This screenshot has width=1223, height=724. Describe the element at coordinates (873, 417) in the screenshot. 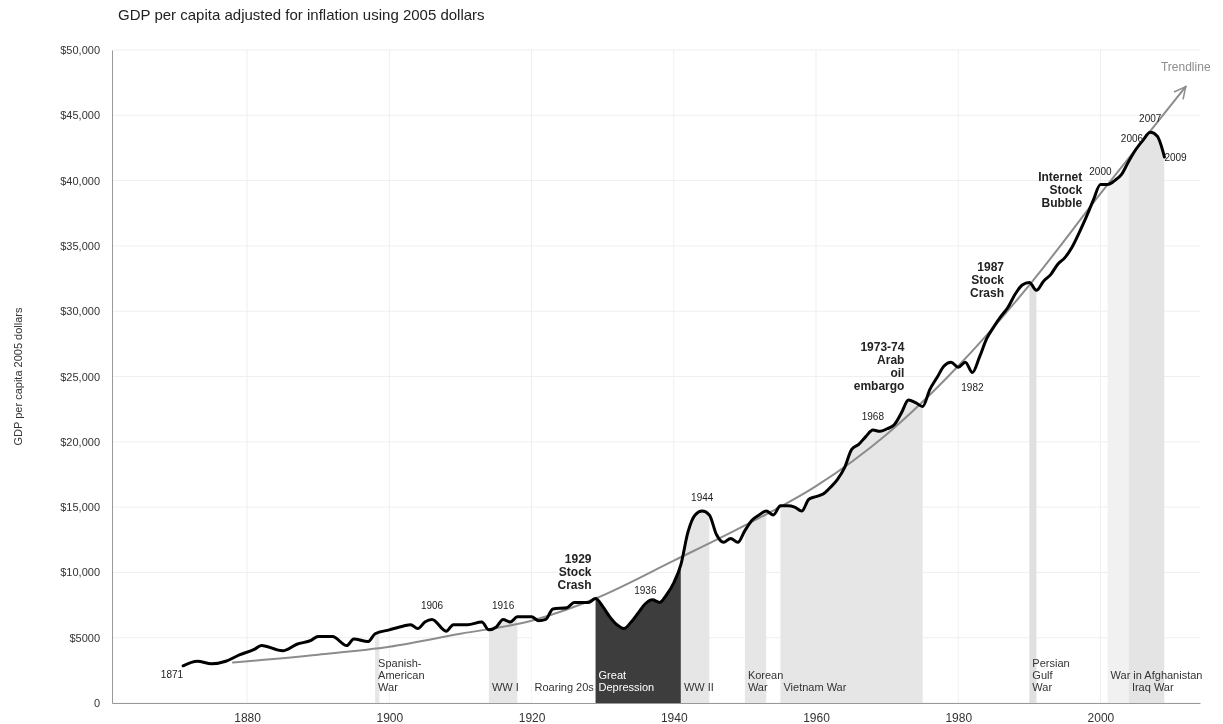

I see `annotation: 1968` at that location.